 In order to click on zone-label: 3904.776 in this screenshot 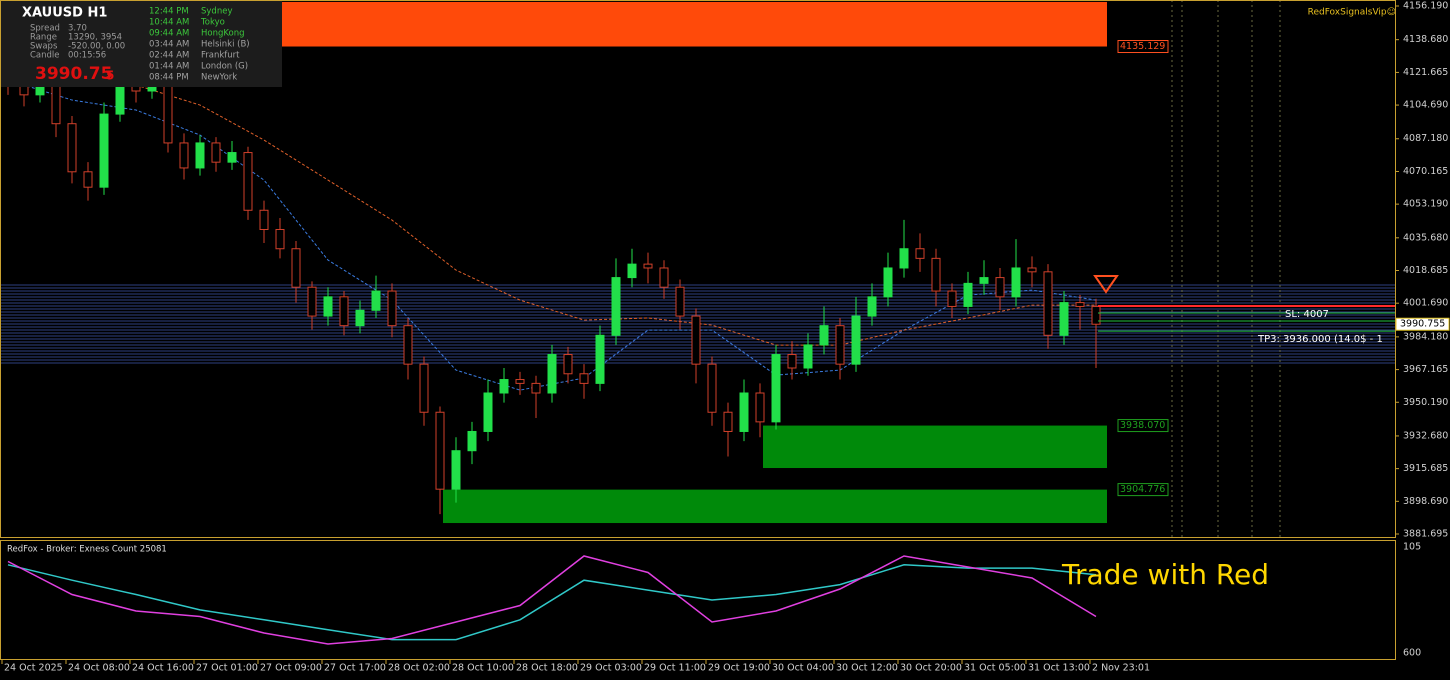, I will do `click(1142, 489)`.